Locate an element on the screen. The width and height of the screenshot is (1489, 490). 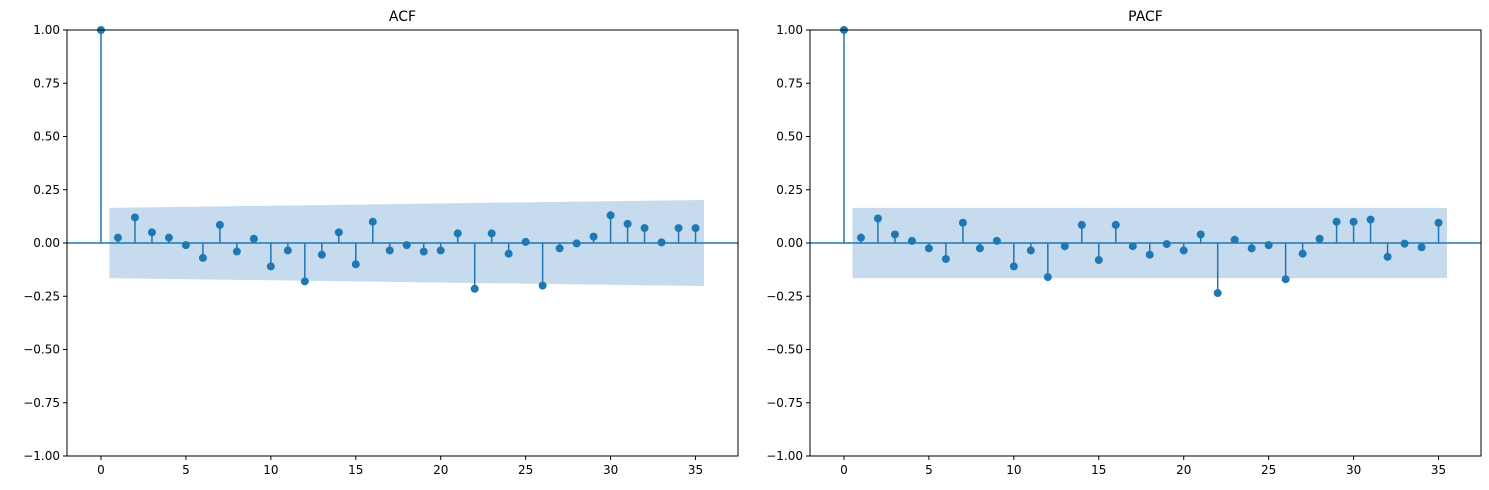
acf-xtick-label: 35 is located at coordinates (695, 470).